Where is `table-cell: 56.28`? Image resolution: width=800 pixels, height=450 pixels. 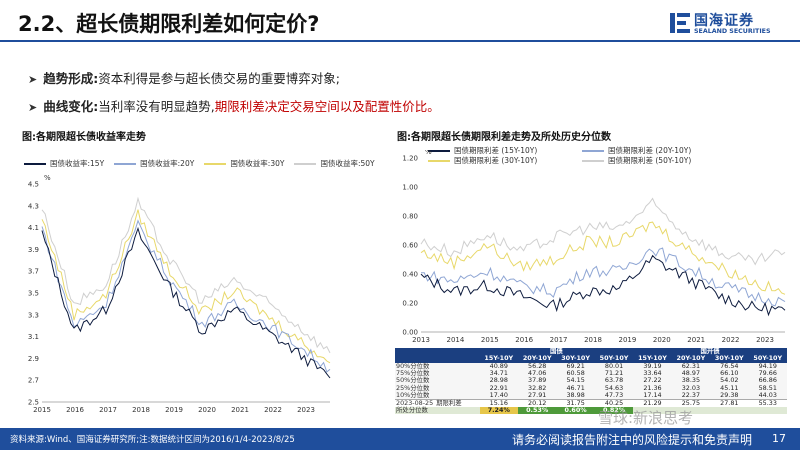 table-cell: 56.28 is located at coordinates (537, 366).